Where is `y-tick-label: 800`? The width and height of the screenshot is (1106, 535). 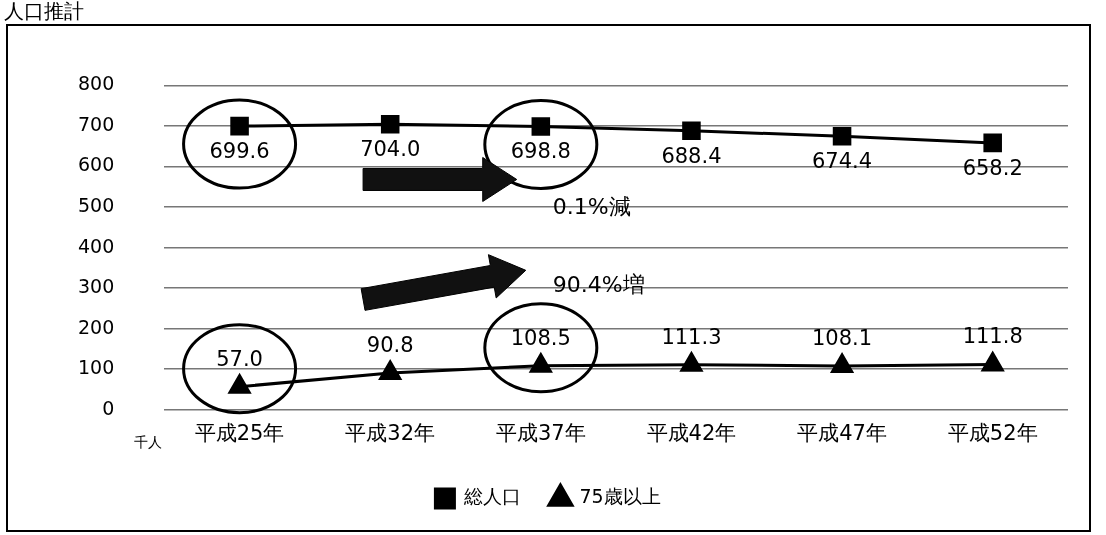 y-tick-label: 800 is located at coordinates (96, 83).